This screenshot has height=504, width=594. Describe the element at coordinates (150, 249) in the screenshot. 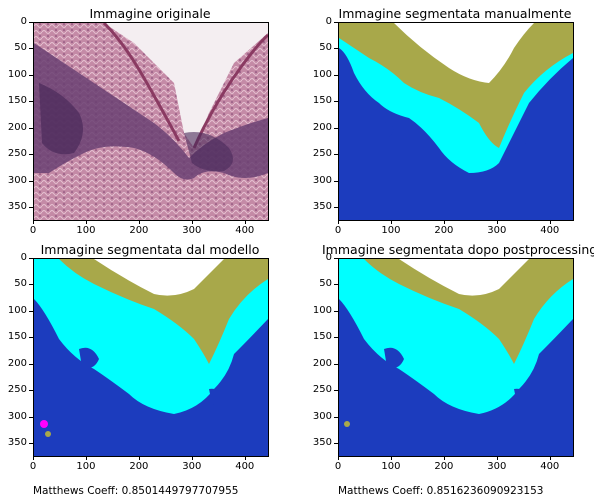

I see `panel-title: Immagine segmentata dal modello` at that location.